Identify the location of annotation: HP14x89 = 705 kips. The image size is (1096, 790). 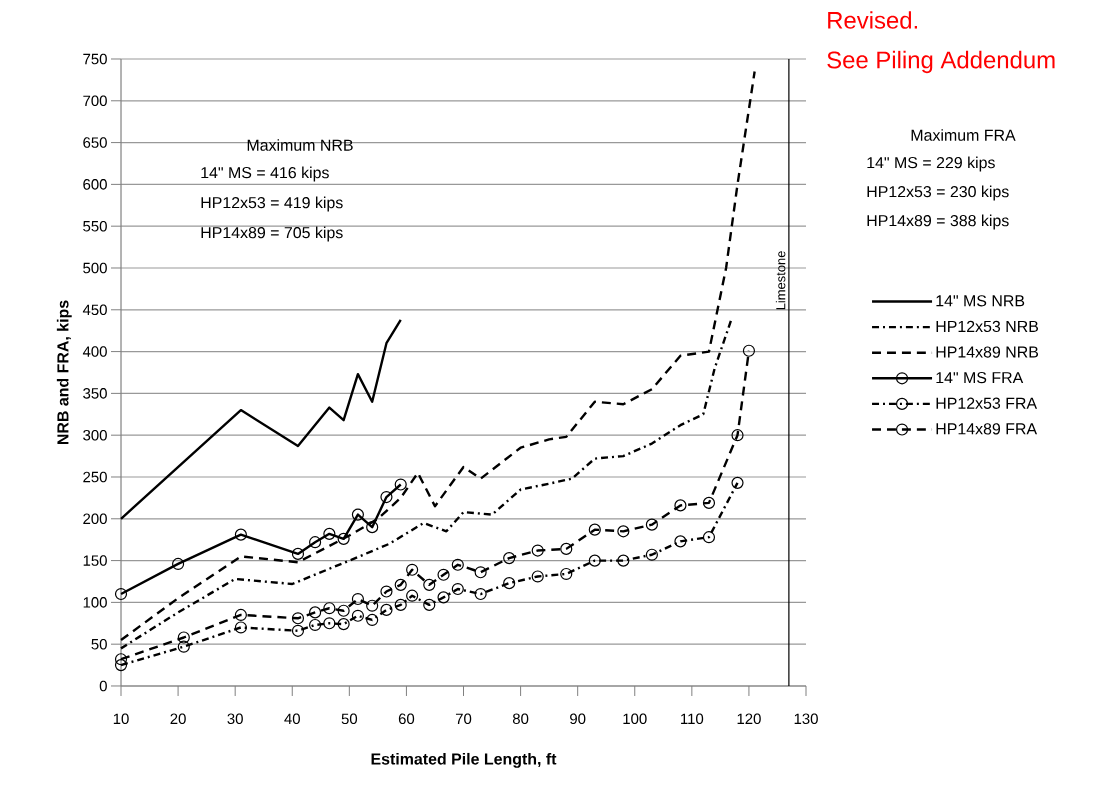
(272, 234).